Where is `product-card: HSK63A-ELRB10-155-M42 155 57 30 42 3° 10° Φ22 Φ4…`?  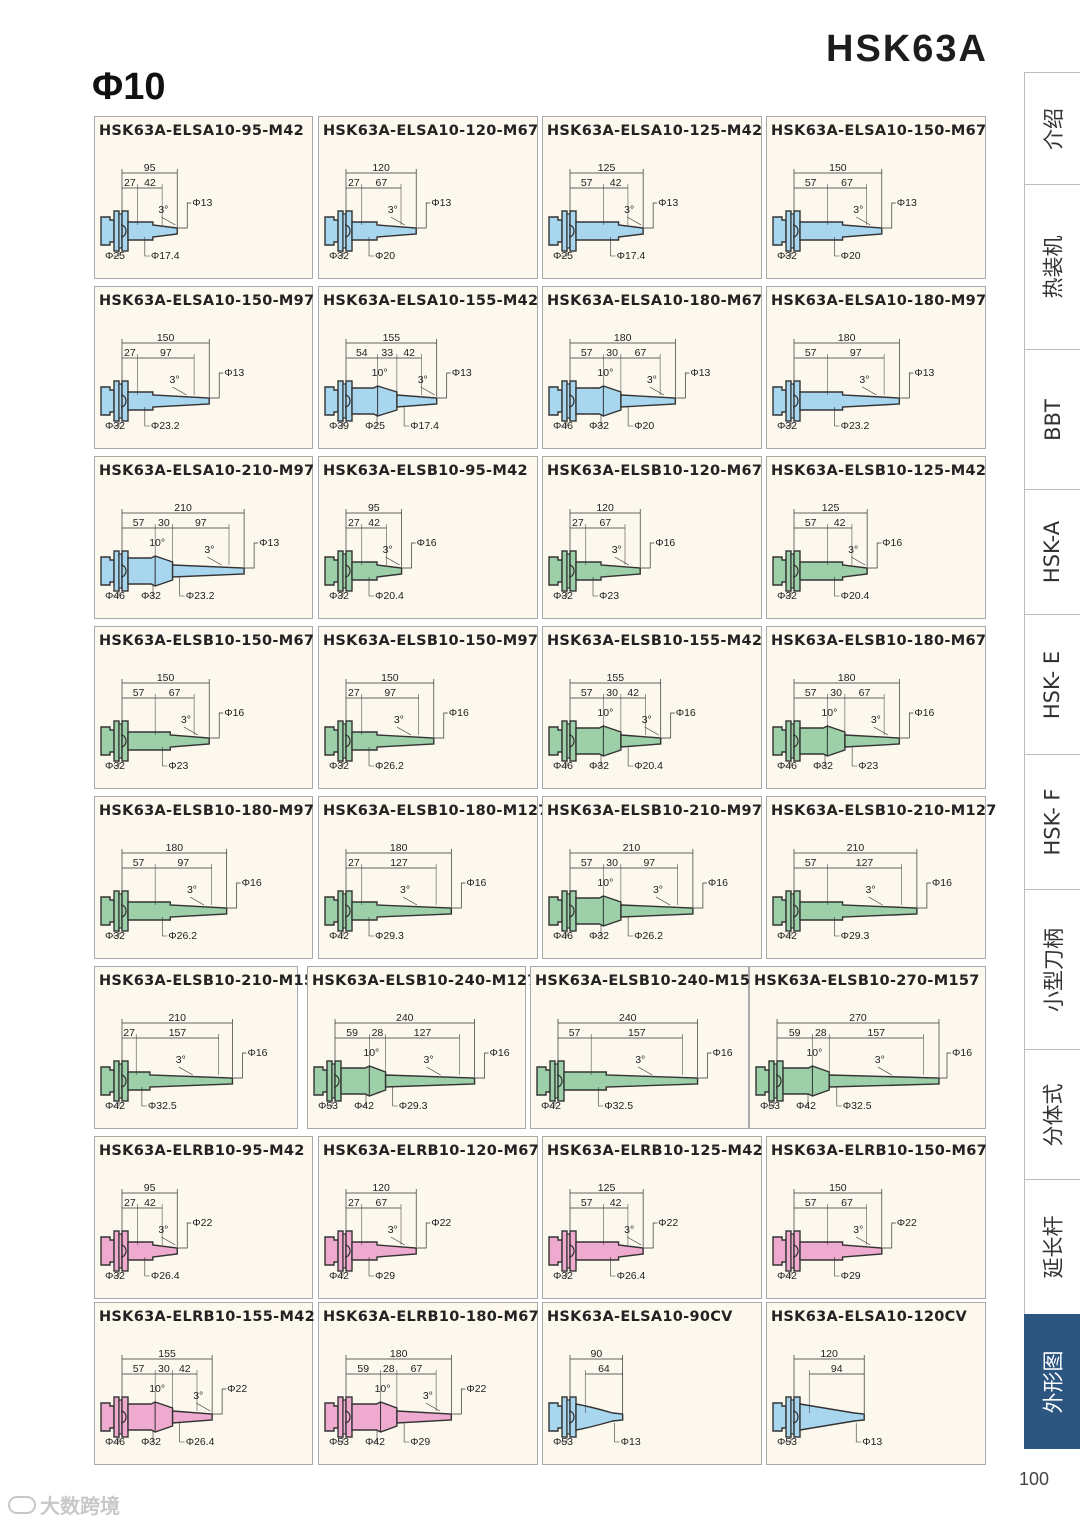
product-card: HSK63A-ELRB10-155-M42 155 57 30 42 3° 10° Φ22 Φ4… is located at coordinates (204, 1383).